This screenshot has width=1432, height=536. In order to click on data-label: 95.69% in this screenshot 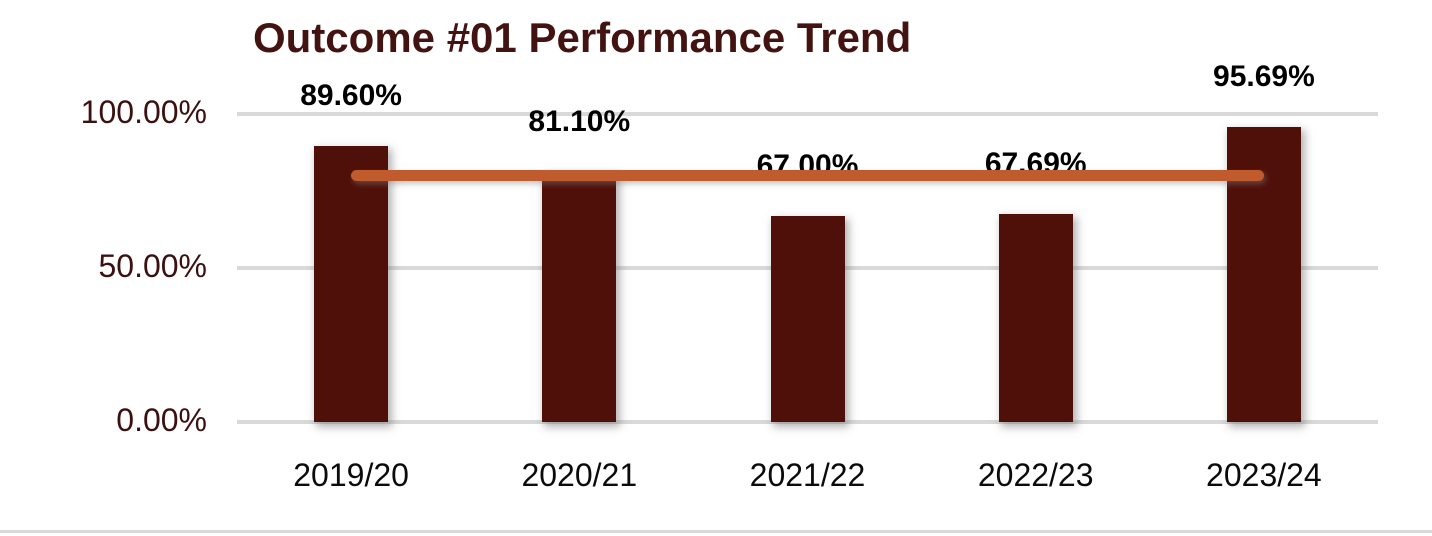, I will do `click(1264, 77)`.